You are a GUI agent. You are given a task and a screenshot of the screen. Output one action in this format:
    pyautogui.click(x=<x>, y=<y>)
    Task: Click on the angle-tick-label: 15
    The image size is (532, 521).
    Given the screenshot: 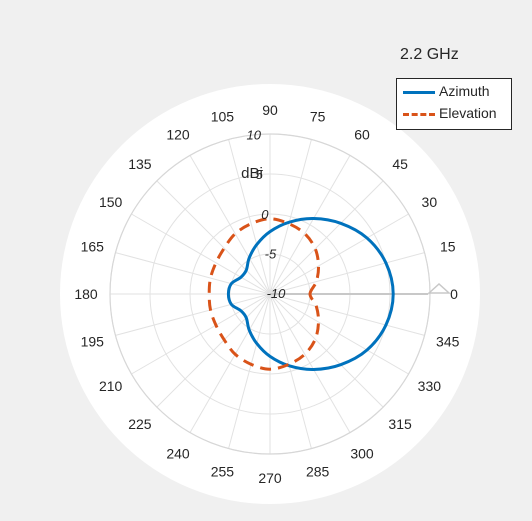 What is the action you would take?
    pyautogui.click(x=448, y=246)
    